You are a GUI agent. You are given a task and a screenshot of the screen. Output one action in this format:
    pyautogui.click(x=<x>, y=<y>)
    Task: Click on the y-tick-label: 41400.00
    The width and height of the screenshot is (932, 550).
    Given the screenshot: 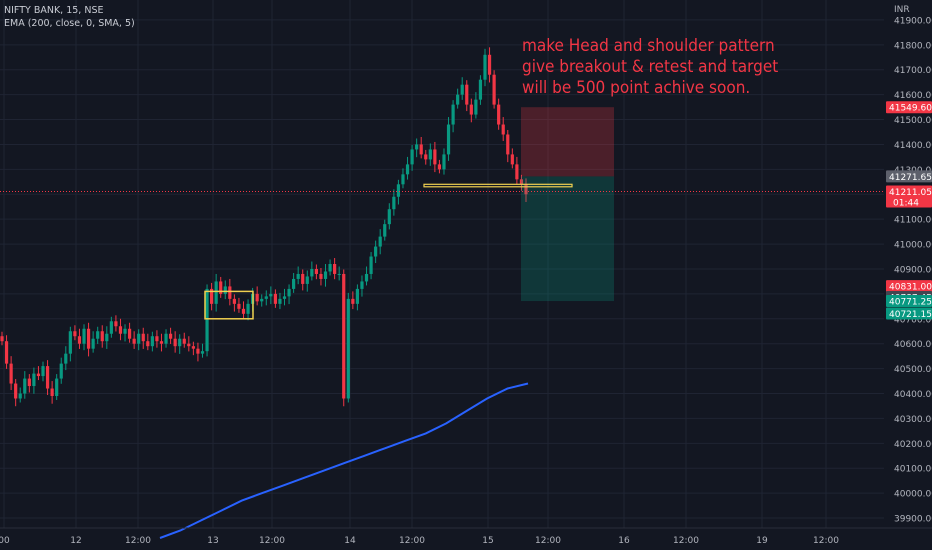 What is the action you would take?
    pyautogui.click(x=913, y=146)
    